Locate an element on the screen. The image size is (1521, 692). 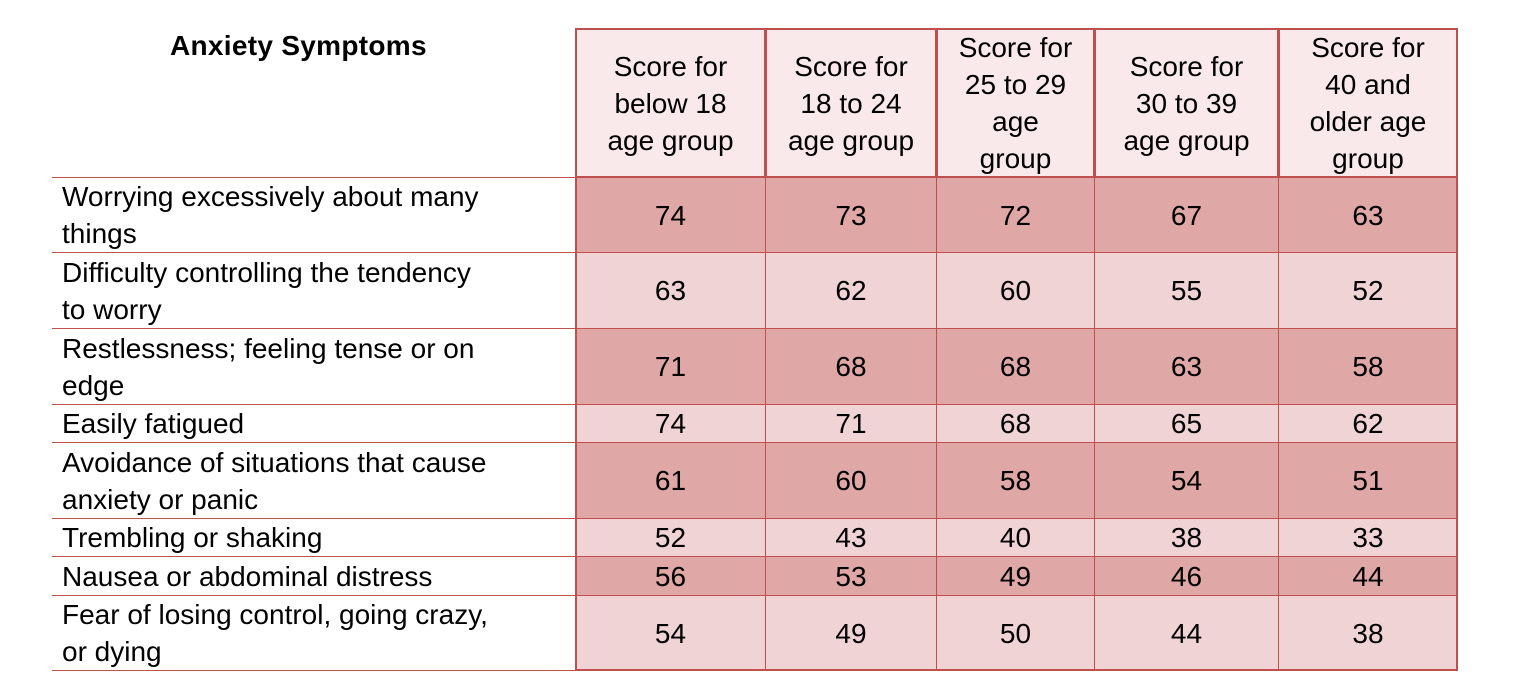
column-header-5: Score for 40 and older age group is located at coordinates (1368, 103).